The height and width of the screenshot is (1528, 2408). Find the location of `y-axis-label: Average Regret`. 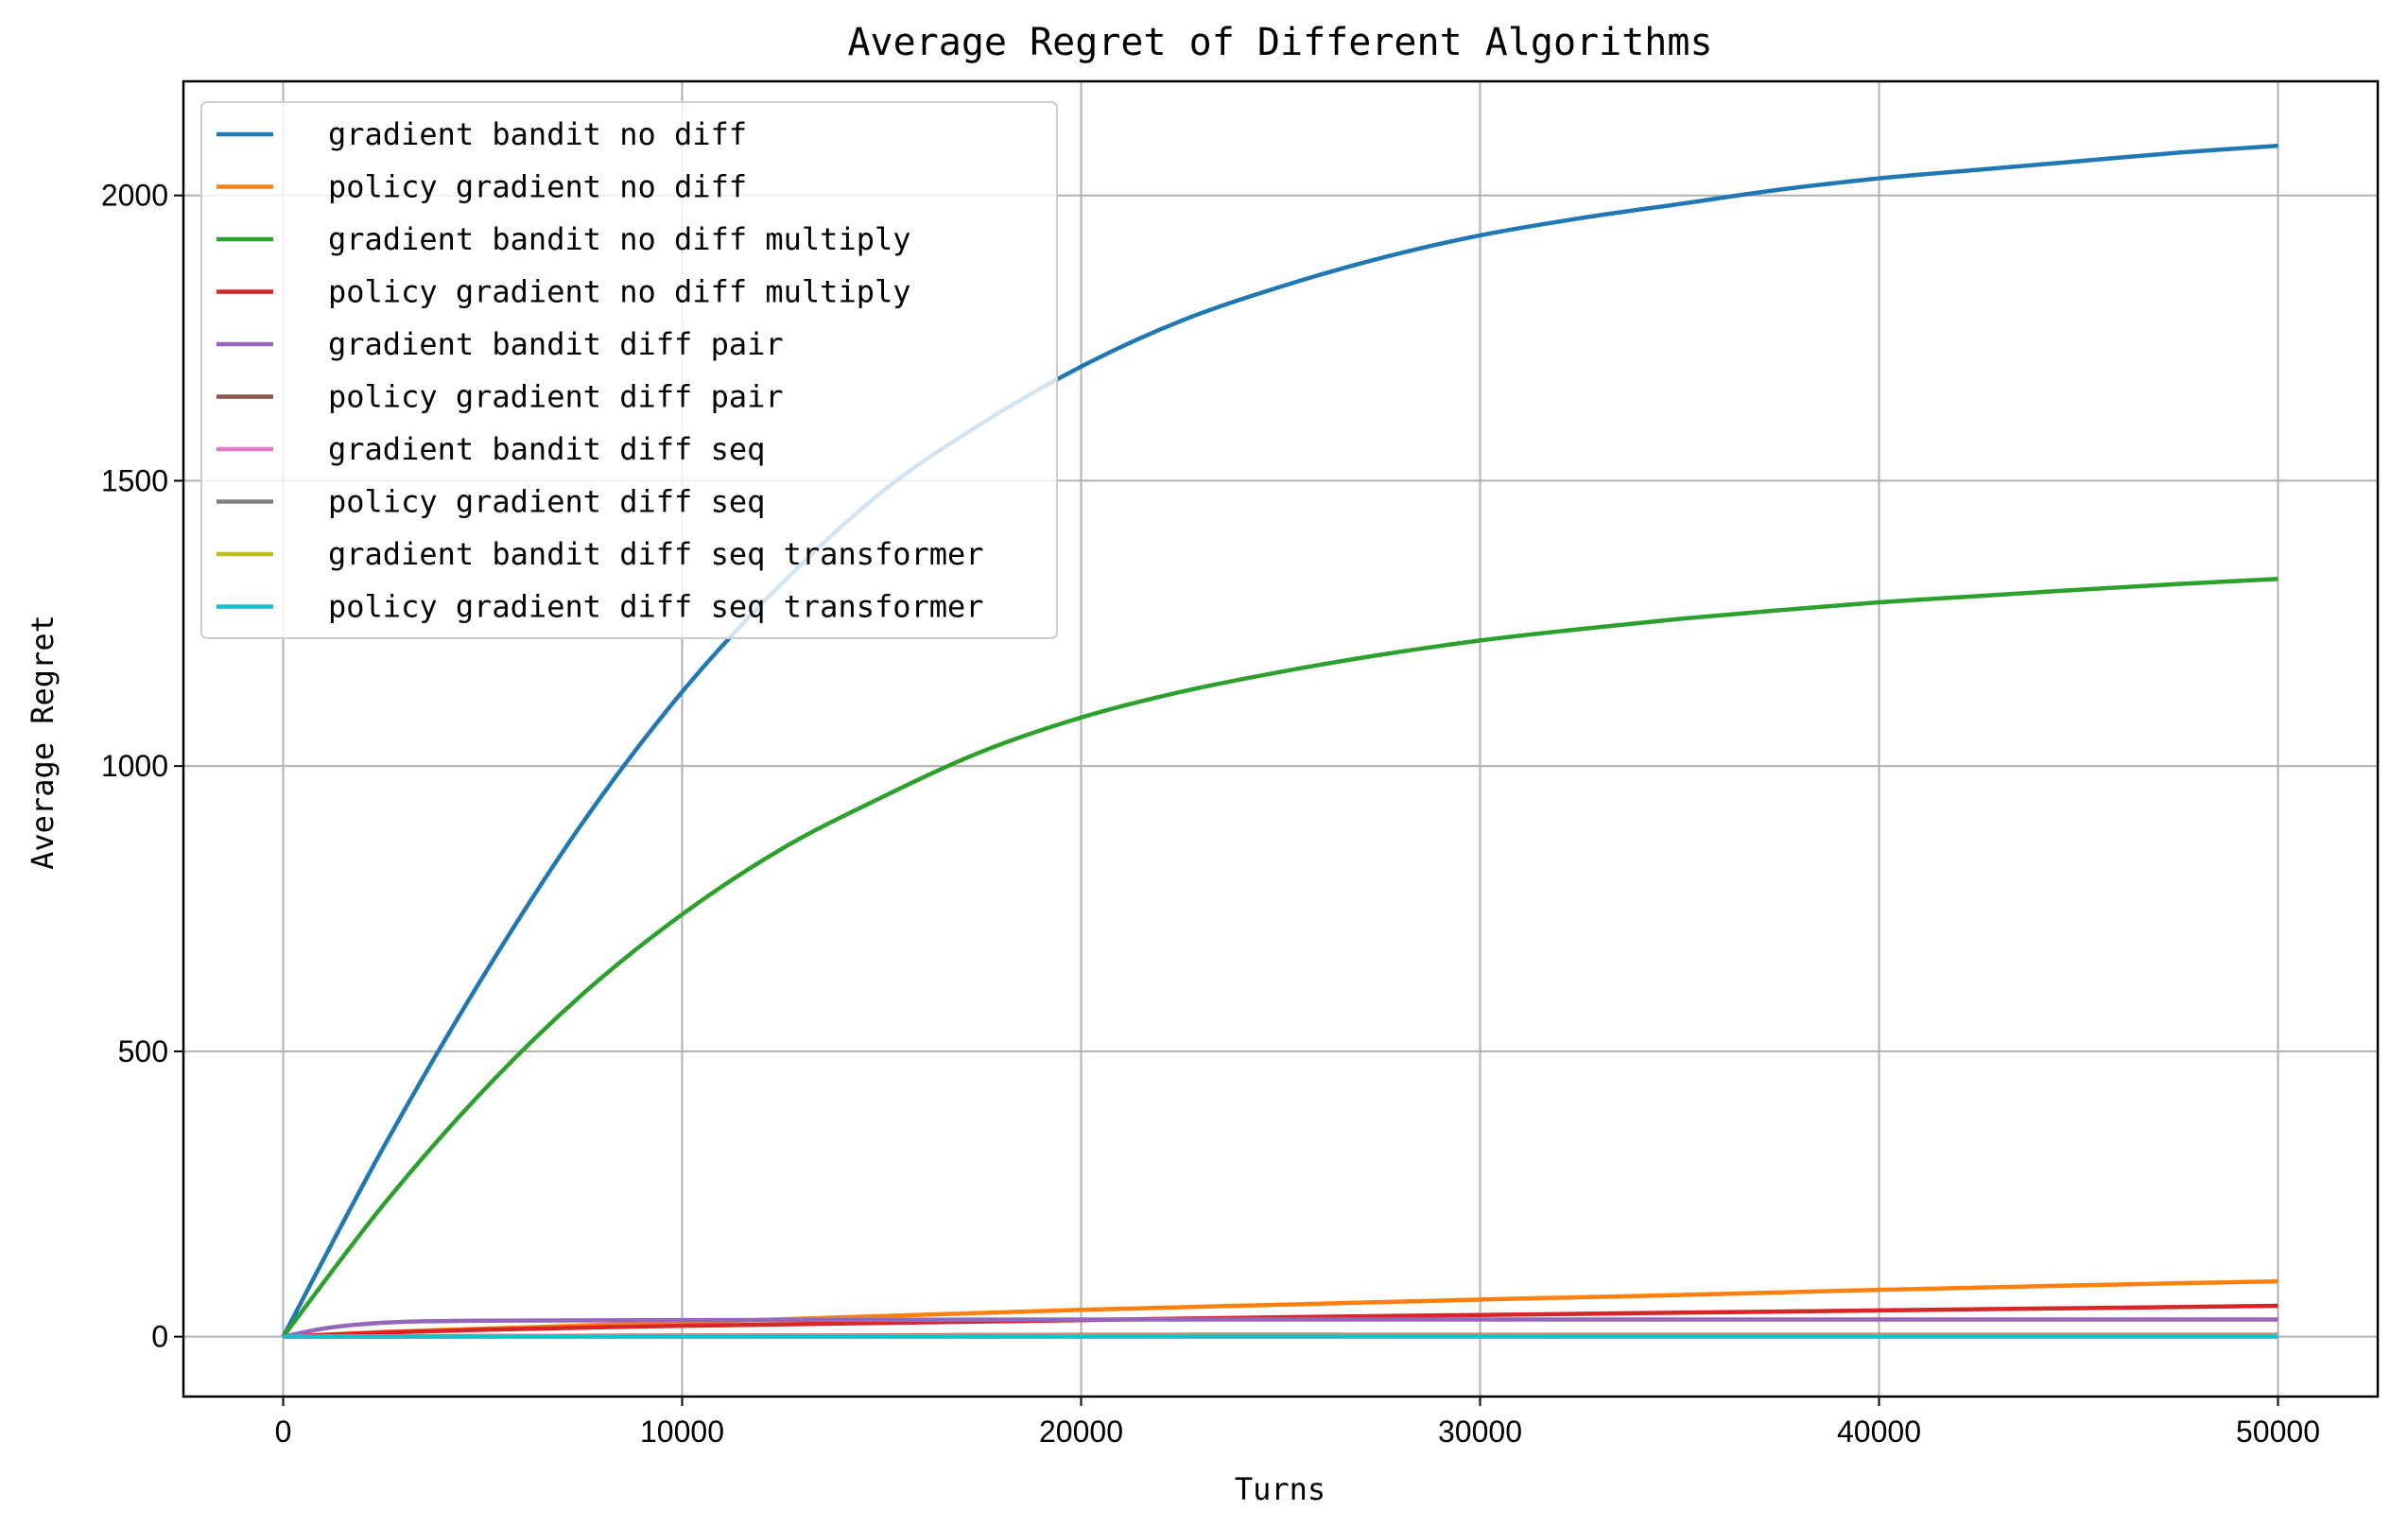

y-axis-label: Average Regret is located at coordinates (43, 742).